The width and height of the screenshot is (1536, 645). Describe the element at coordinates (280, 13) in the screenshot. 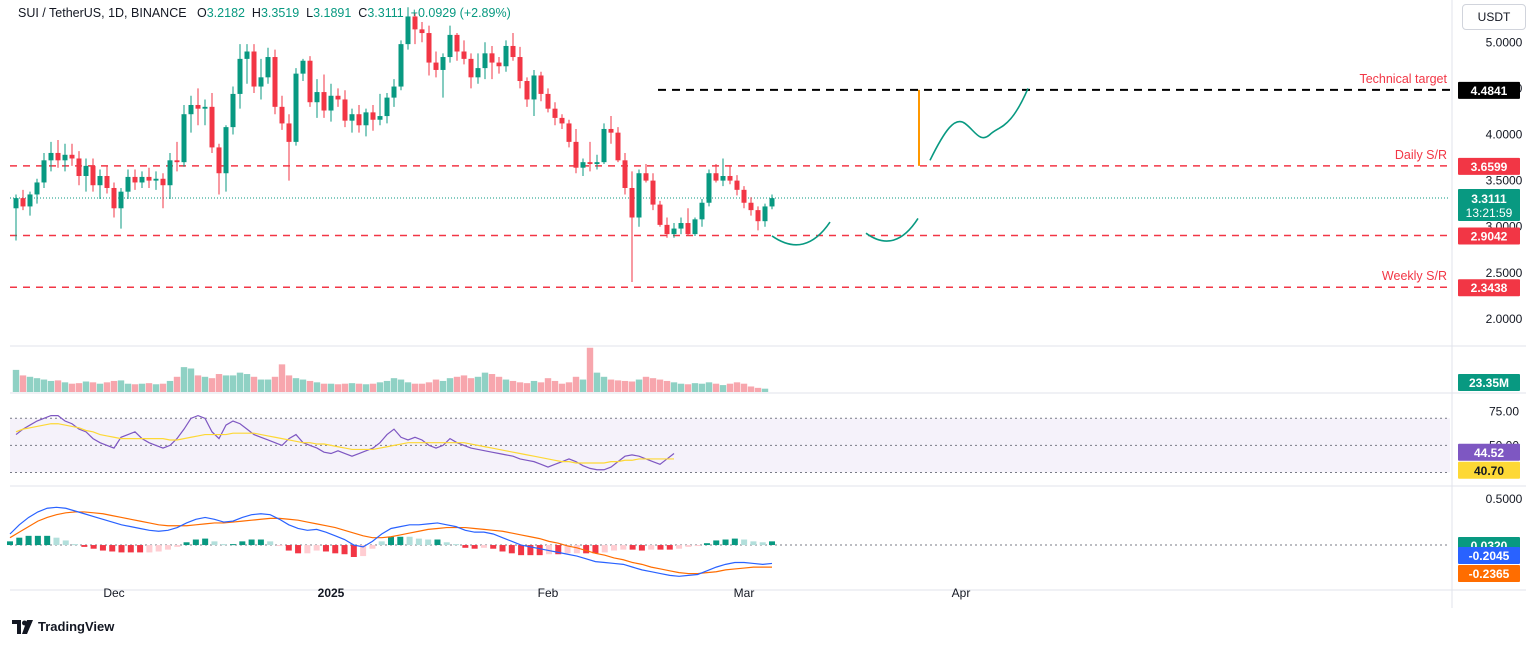

I see `high-value: 3.3519` at that location.